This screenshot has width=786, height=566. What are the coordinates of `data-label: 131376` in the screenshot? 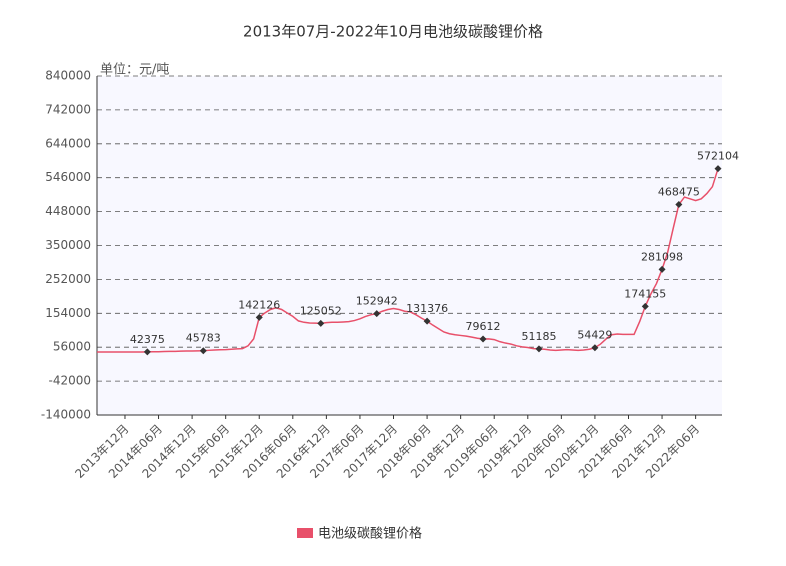 It's located at (427, 308).